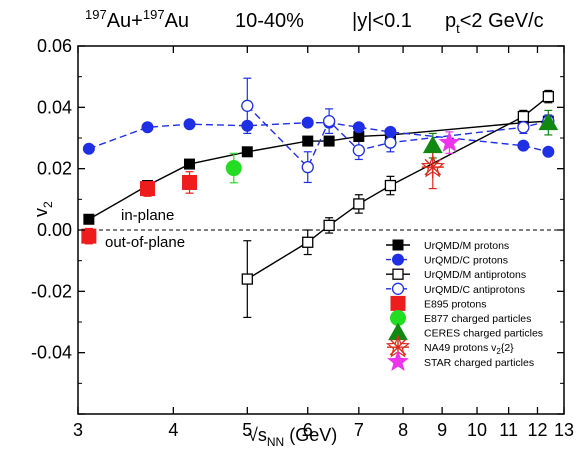 The height and width of the screenshot is (449, 579). I want to click on data-point-na49-protons-v, so click(432, 166).